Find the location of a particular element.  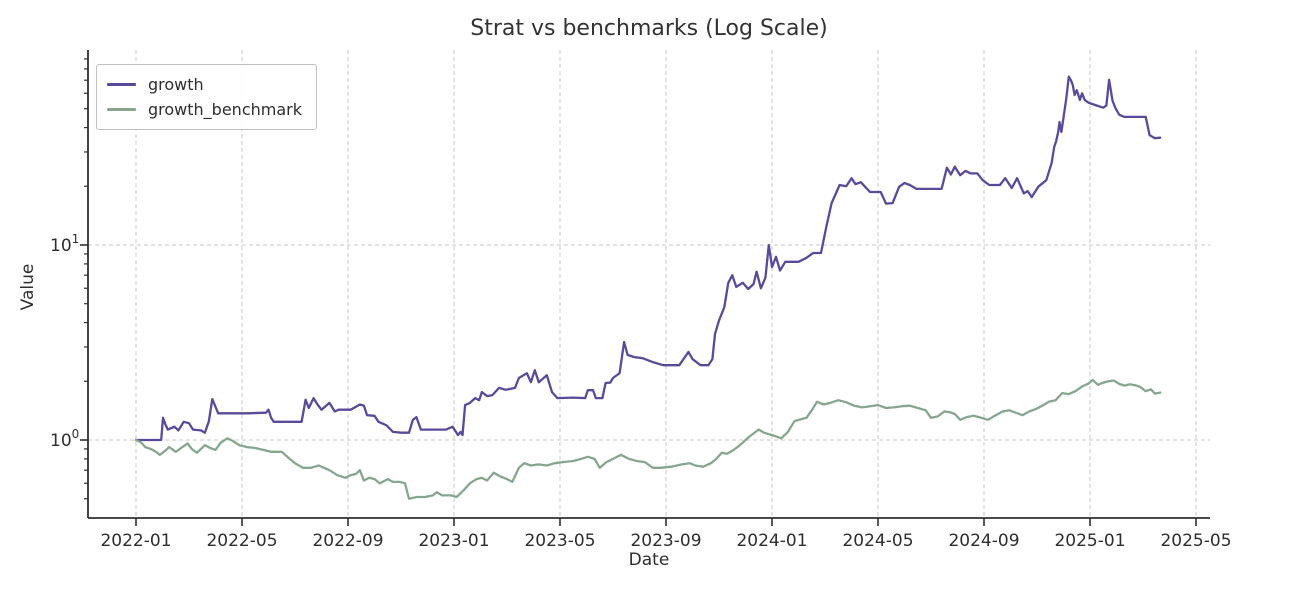

y-axis-label: Value is located at coordinates (28, 287).